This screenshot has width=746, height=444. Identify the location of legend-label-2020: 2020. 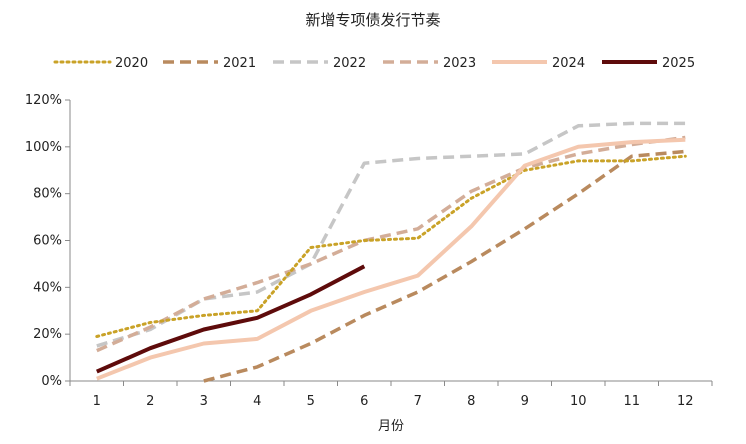
(131, 63).